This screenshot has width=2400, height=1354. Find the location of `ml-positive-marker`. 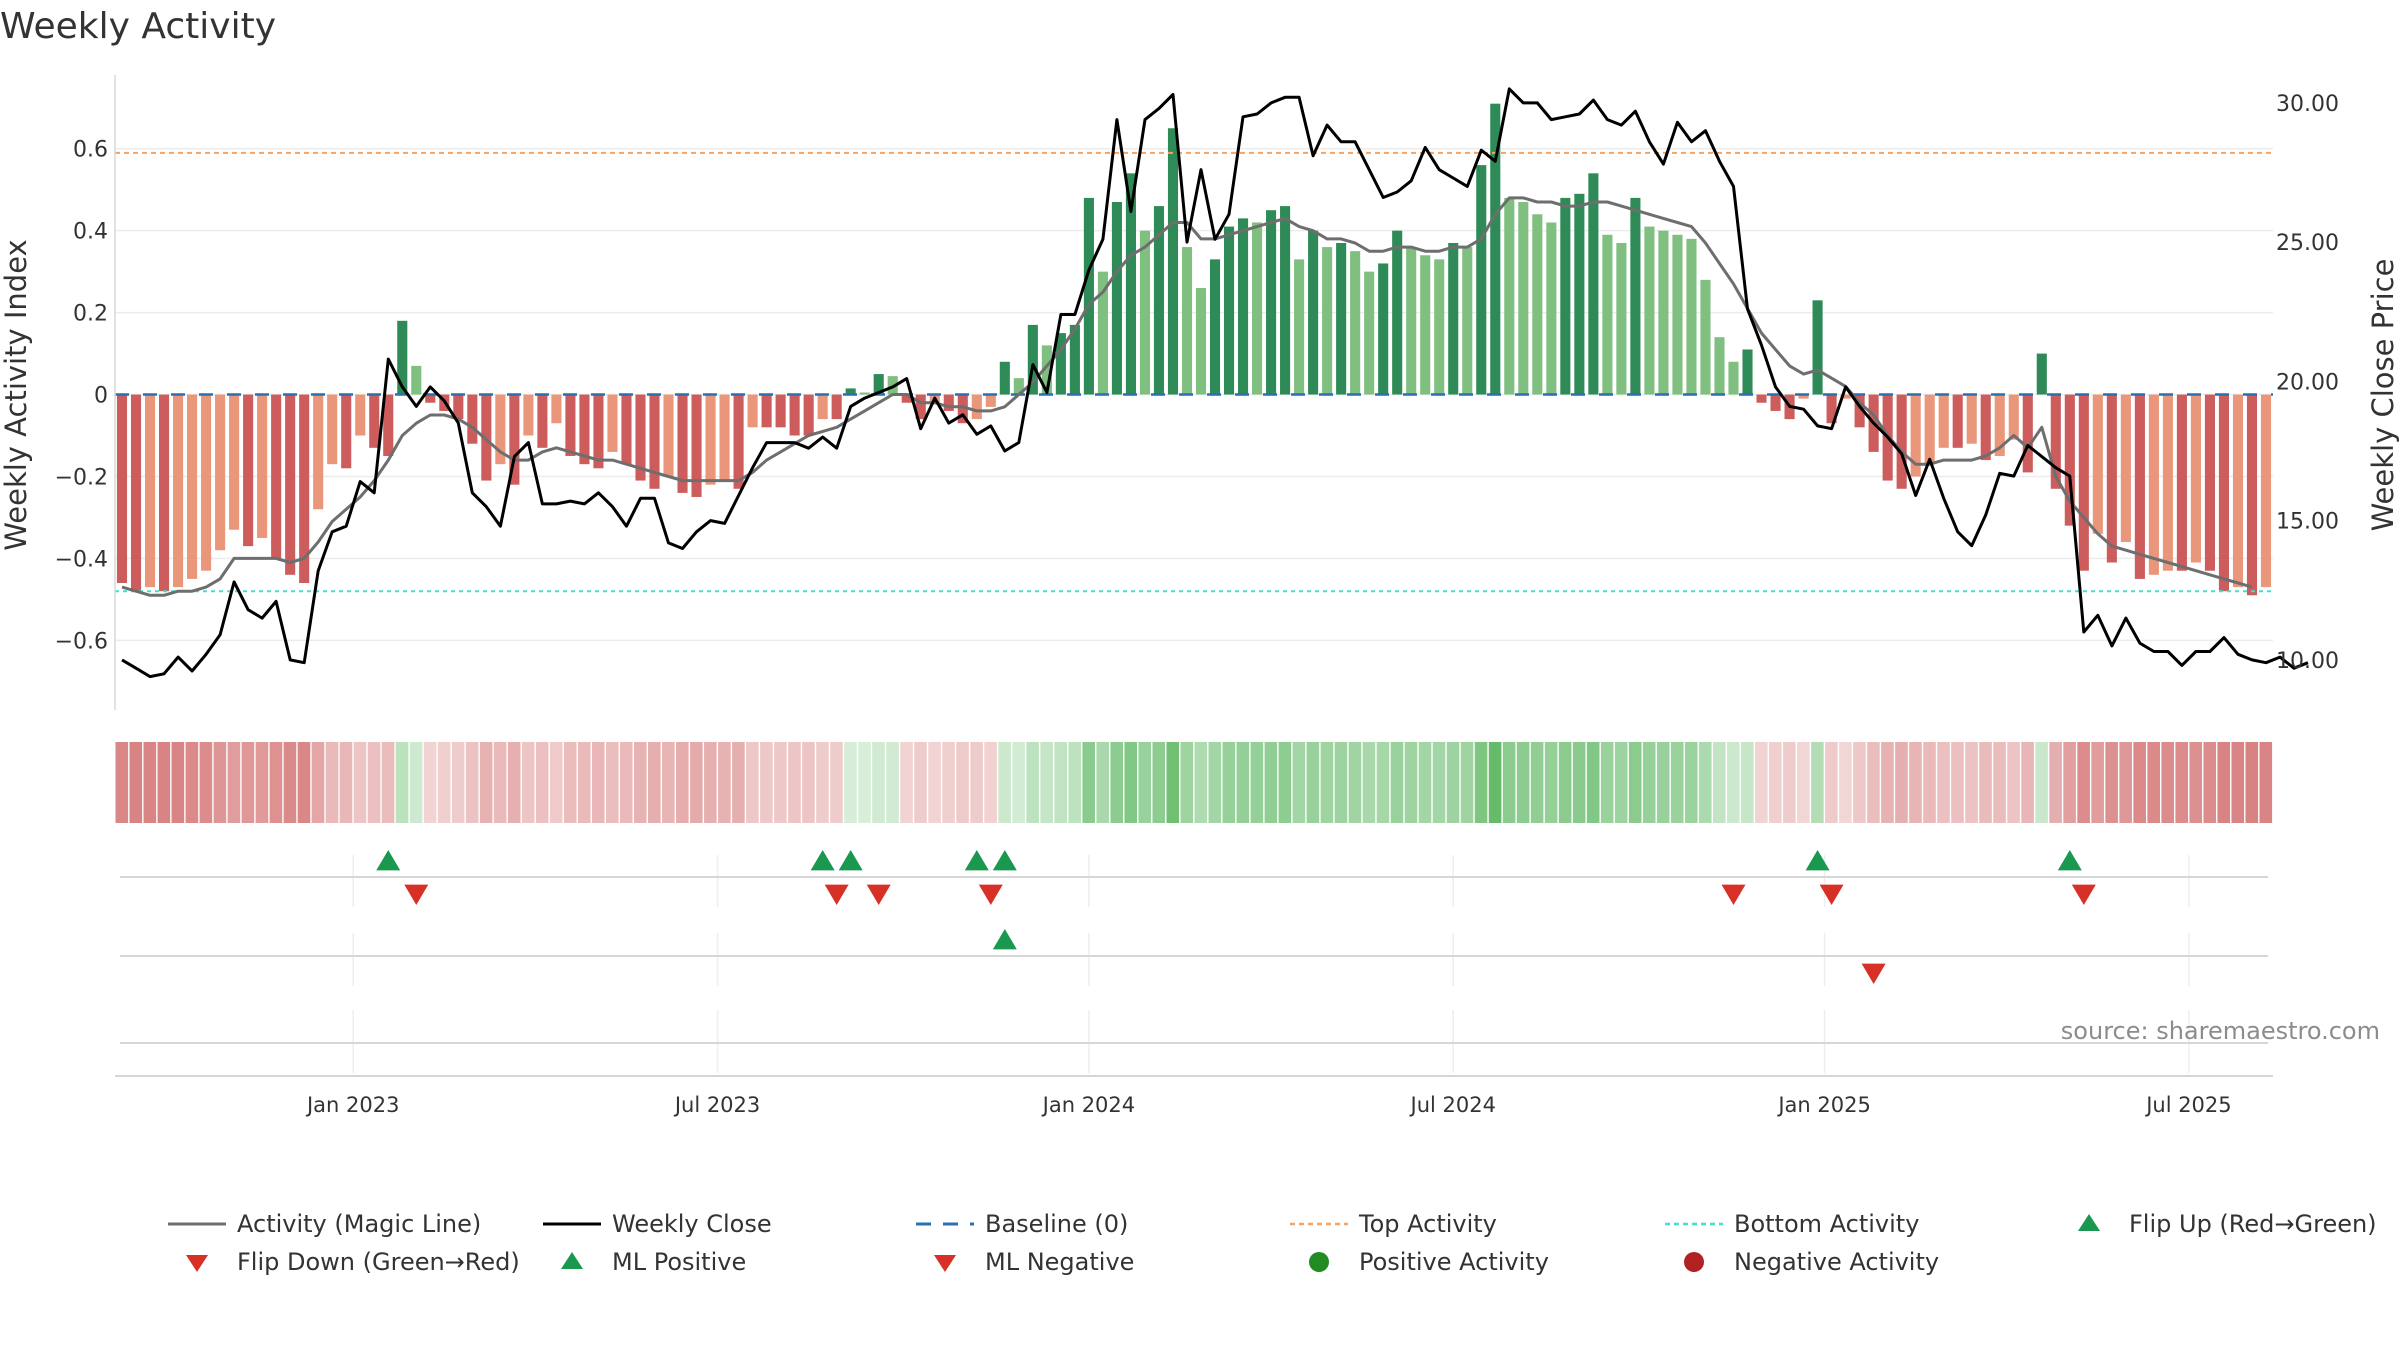

ml-positive-marker is located at coordinates (1004, 939).